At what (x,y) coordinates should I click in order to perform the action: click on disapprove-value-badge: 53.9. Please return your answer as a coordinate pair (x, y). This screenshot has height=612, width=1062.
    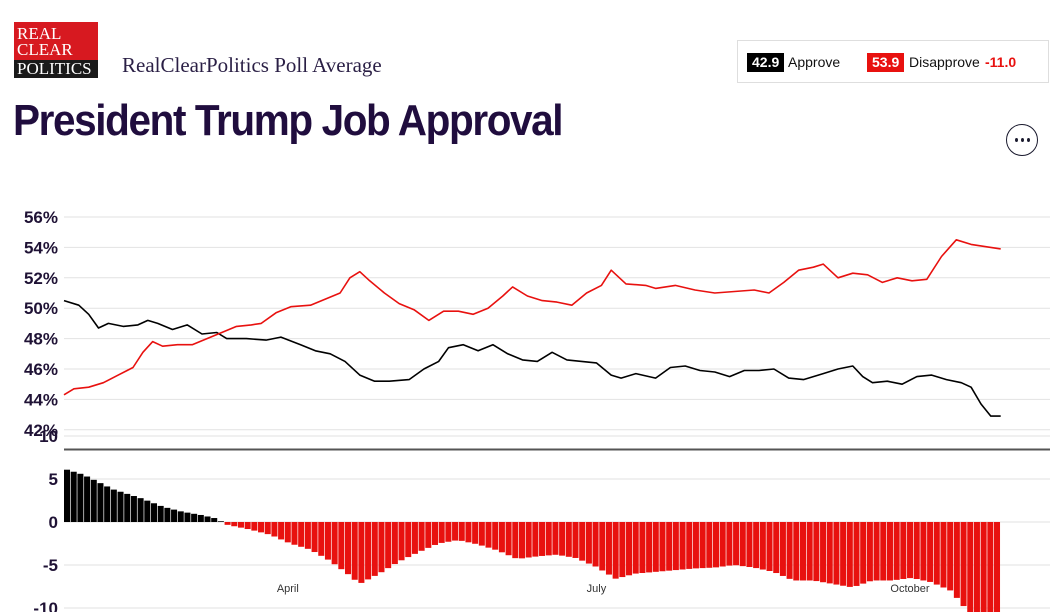
    Looking at the image, I should click on (886, 62).